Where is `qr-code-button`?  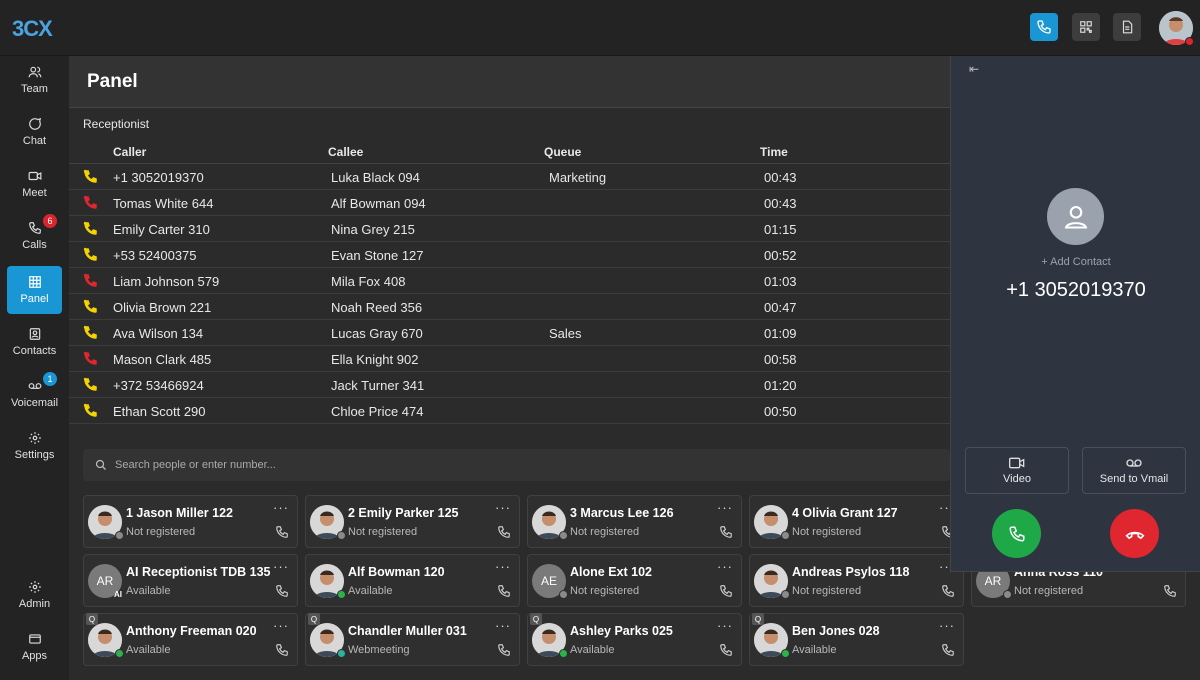
qr-code-button is located at coordinates (1086, 27).